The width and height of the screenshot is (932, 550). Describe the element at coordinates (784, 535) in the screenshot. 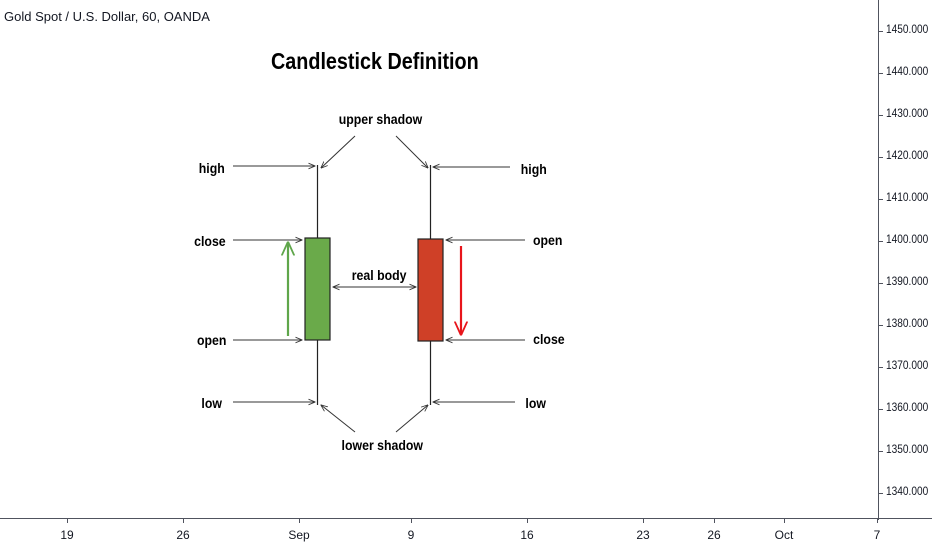

I see `time-tick-label: Oct` at that location.